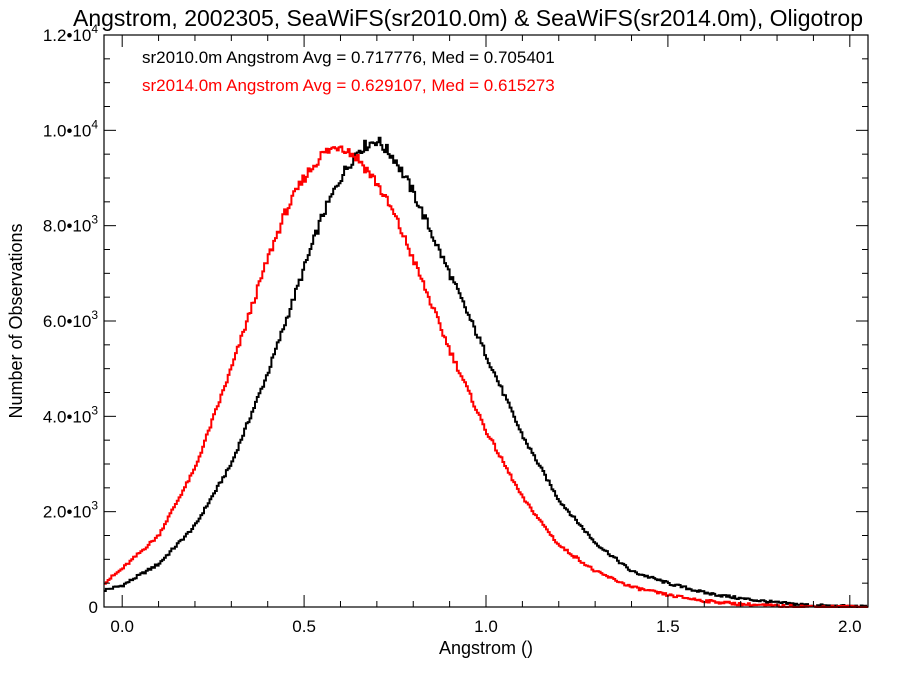 The width and height of the screenshot is (900, 675). What do you see at coordinates (122, 626) in the screenshot?
I see `x-tick-label: 0.0` at bounding box center [122, 626].